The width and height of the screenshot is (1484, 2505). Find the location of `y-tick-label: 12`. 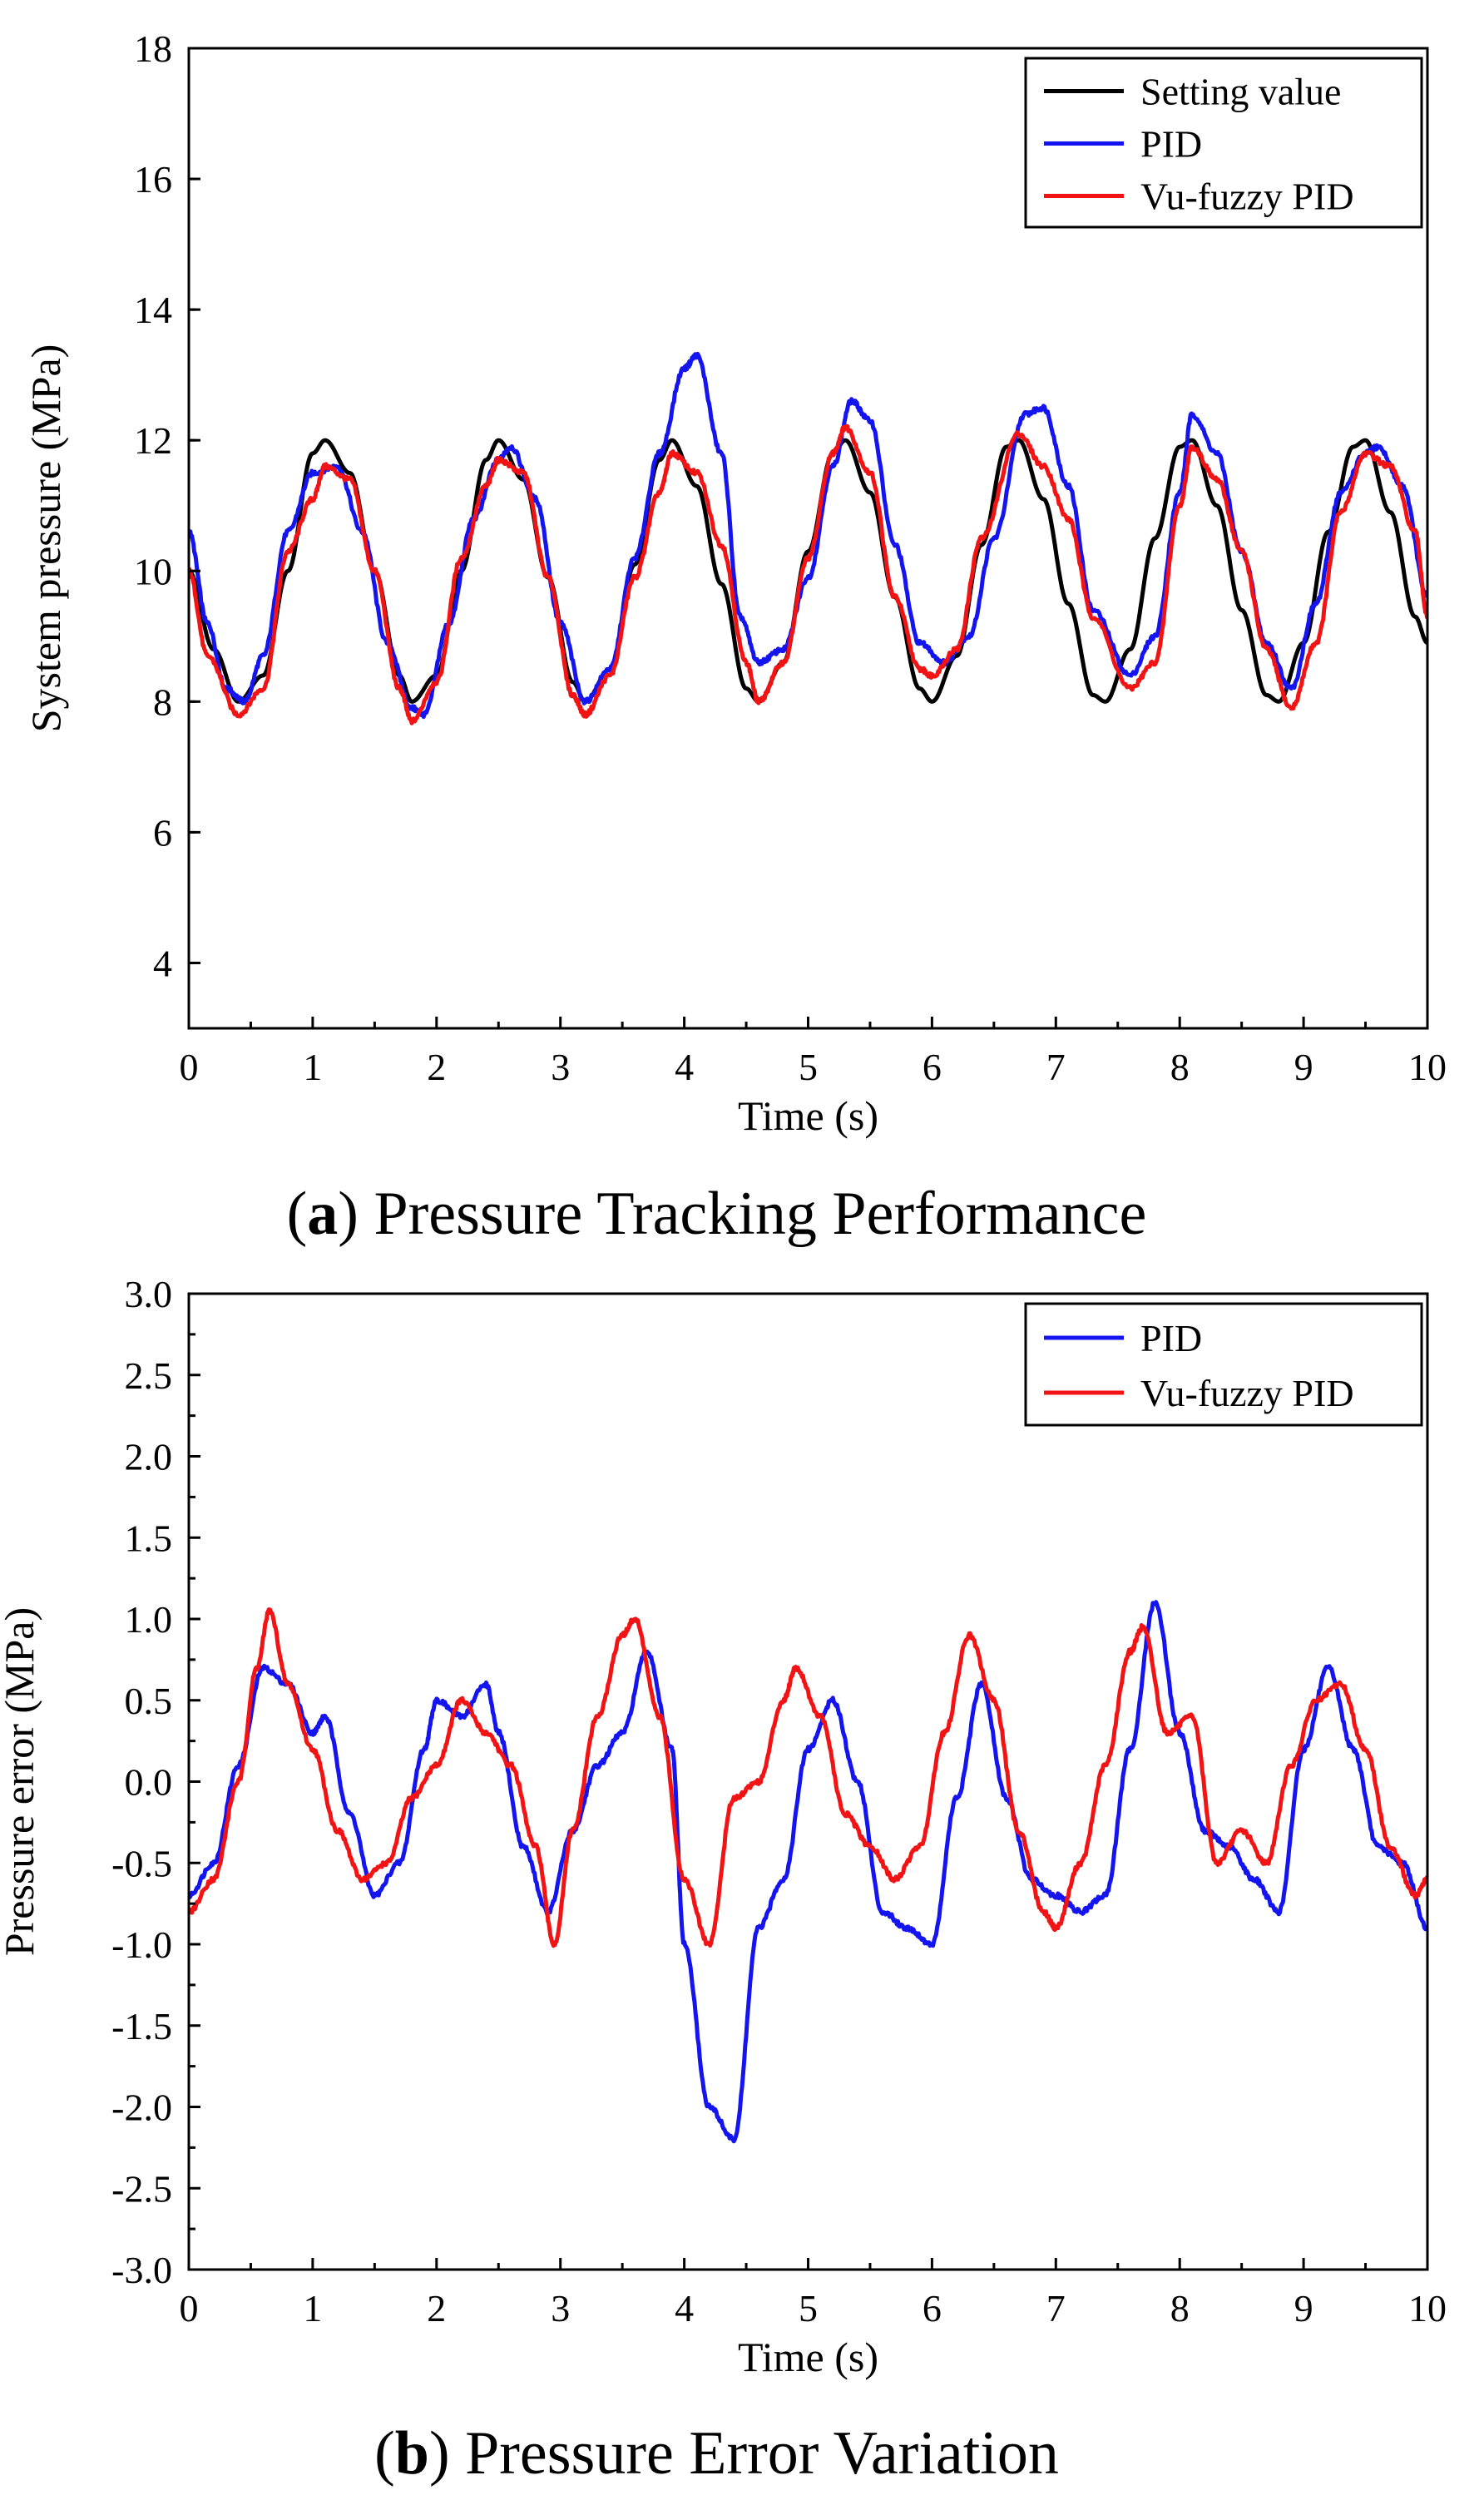

y-tick-label: 12 is located at coordinates (153, 441).